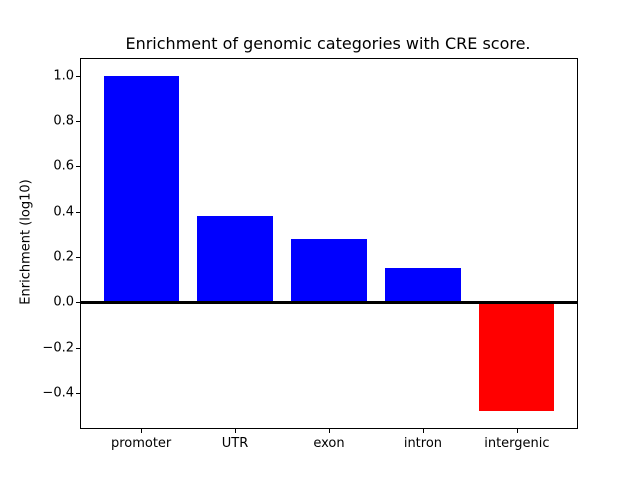 Image resolution: width=640 pixels, height=480 pixels. I want to click on y-tick-label-1.0: 1.0, so click(63, 76).